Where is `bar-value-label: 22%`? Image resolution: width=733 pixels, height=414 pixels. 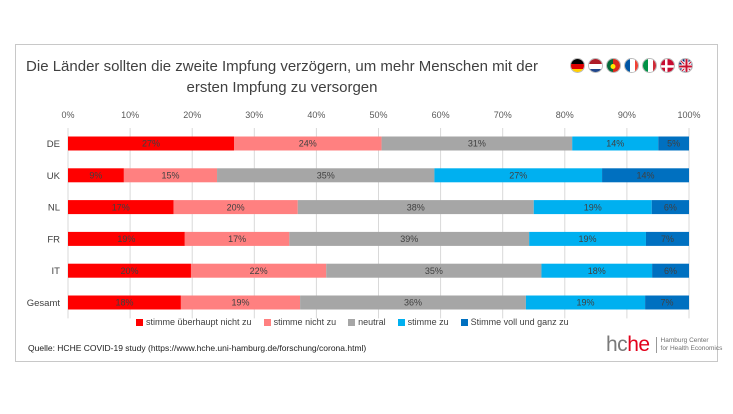 bar-value-label: 22% is located at coordinates (259, 271).